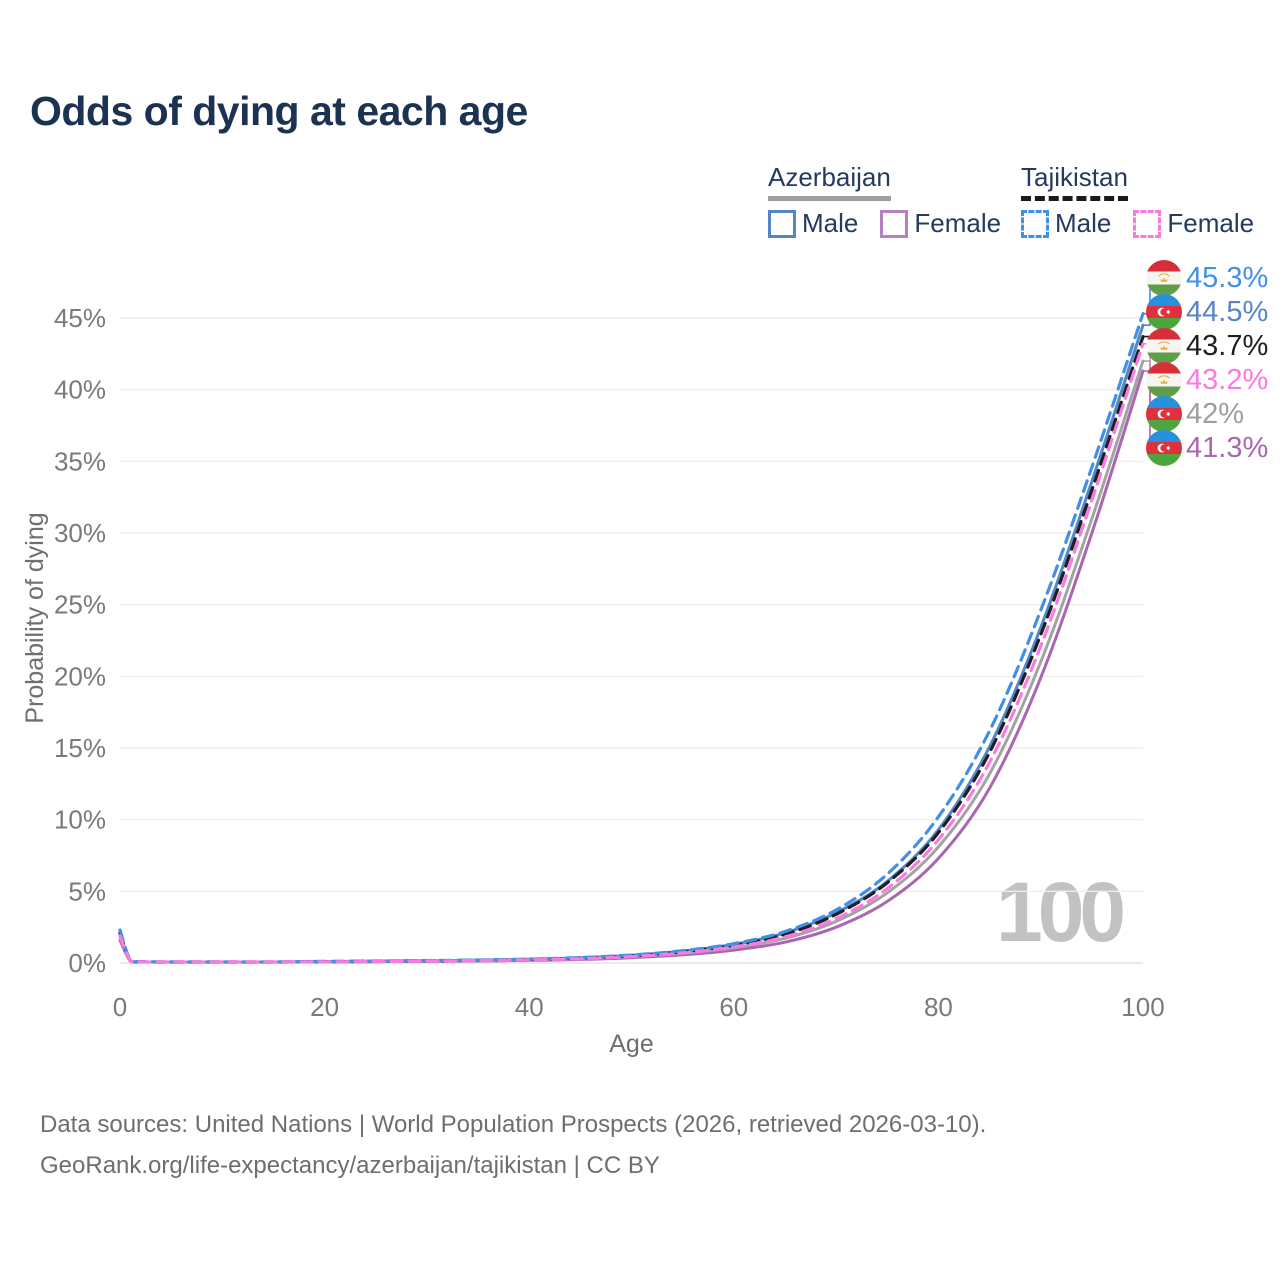 Image resolution: width=1280 pixels, height=1280 pixels. What do you see at coordinates (829, 198) in the screenshot?
I see `legend-underline-azerbaijan` at bounding box center [829, 198].